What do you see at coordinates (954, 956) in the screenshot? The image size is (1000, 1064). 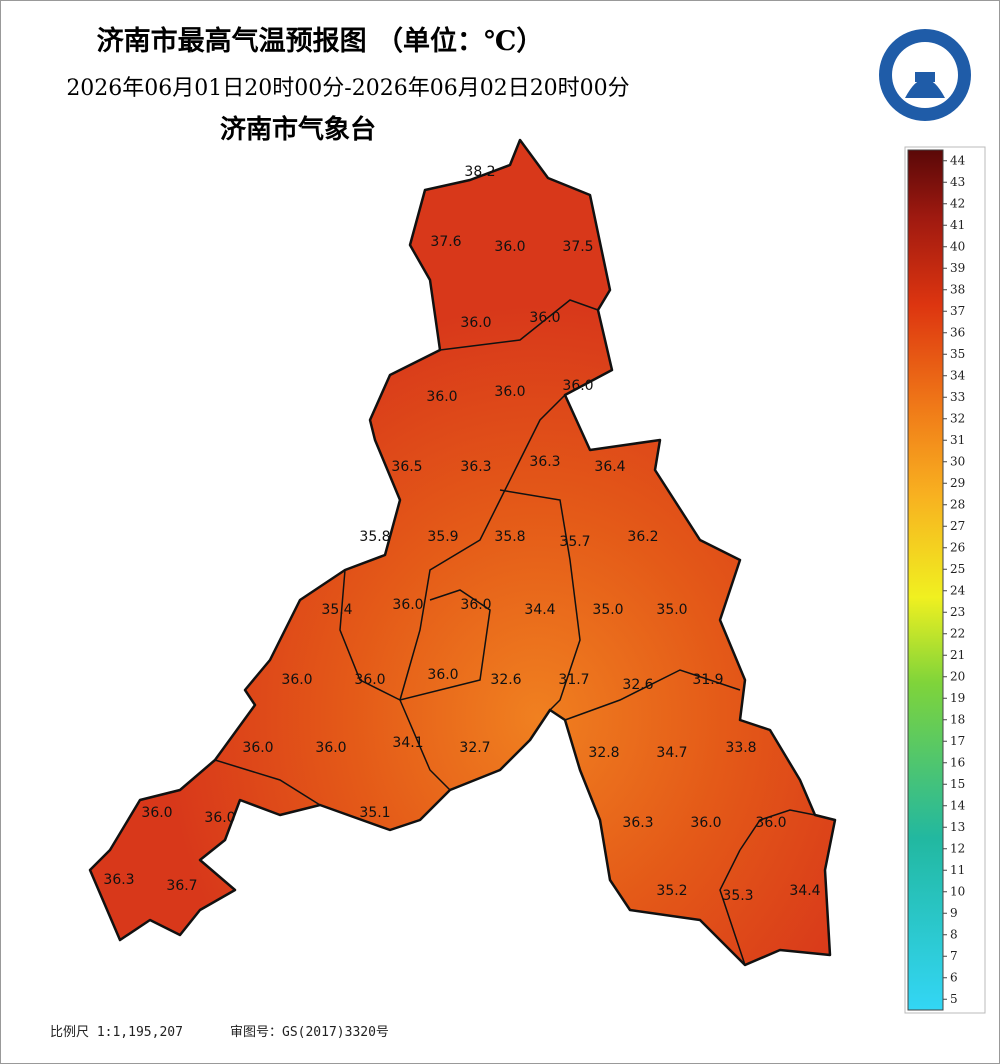 I see `colorbar-label: 7` at bounding box center [954, 956].